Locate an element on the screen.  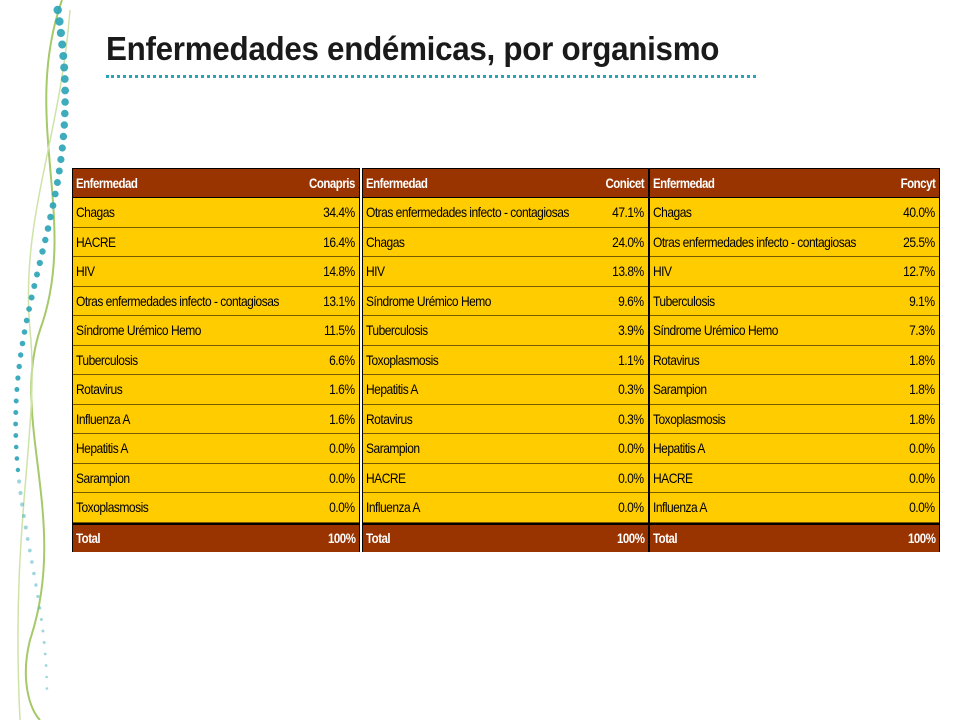
table-row: Rotavirus 1.6% is located at coordinates (216, 390).